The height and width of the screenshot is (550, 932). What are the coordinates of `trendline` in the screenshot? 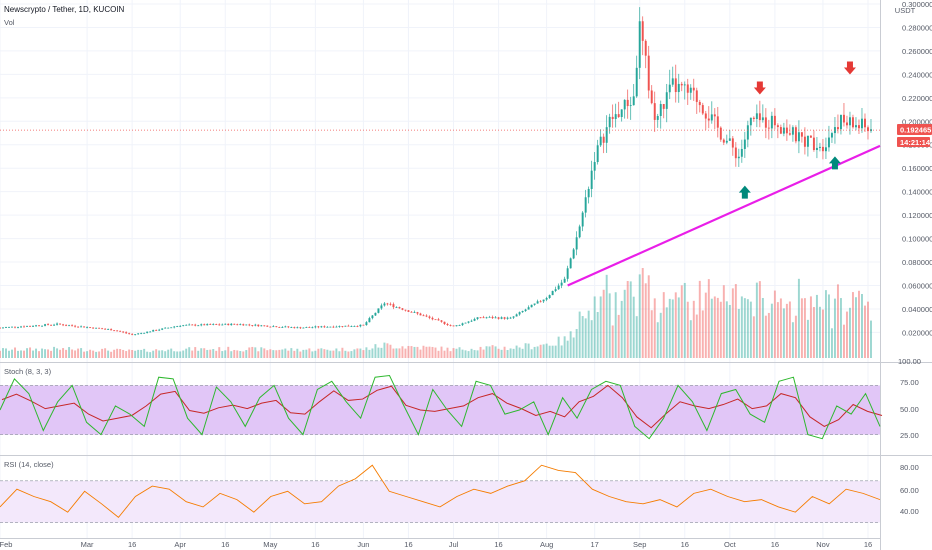 It's located at (724, 215).